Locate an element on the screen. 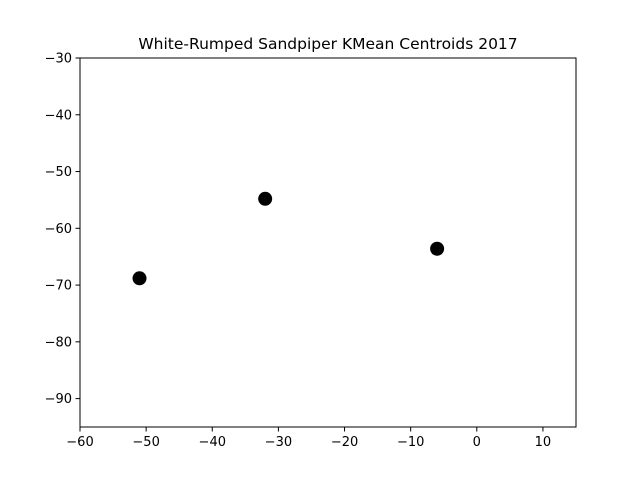 This screenshot has width=640, height=480. y-tick-label: −90 is located at coordinates (58, 399).